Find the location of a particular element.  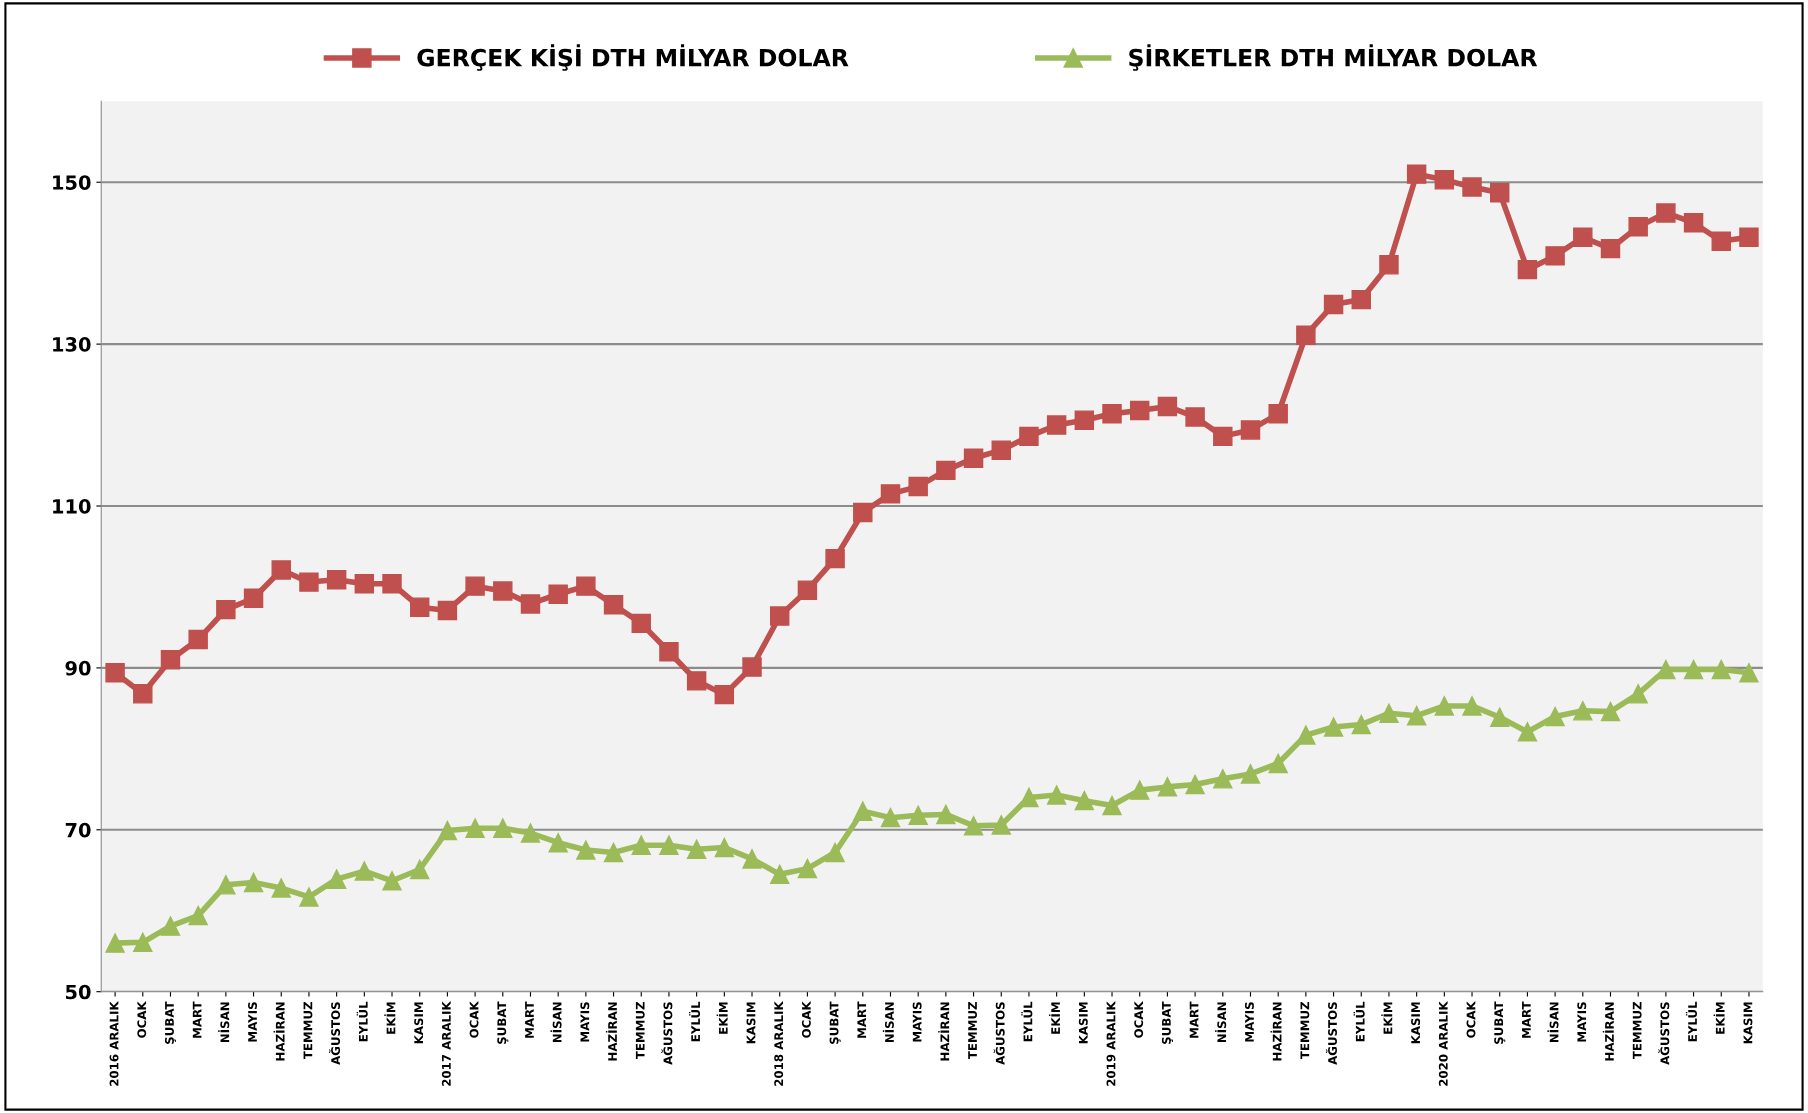

y-tick-label: 50 is located at coordinates (78, 992).